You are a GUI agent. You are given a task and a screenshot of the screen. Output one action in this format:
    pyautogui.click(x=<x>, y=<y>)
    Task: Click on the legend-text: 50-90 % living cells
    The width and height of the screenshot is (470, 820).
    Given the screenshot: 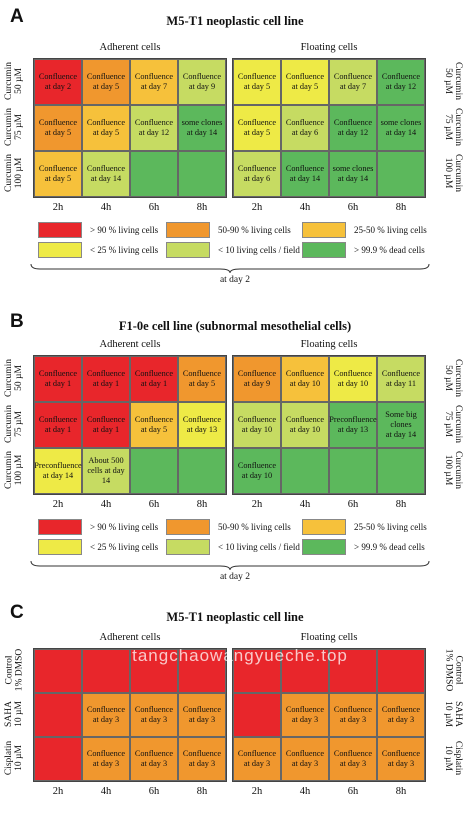 What is the action you would take?
    pyautogui.click(x=254, y=527)
    